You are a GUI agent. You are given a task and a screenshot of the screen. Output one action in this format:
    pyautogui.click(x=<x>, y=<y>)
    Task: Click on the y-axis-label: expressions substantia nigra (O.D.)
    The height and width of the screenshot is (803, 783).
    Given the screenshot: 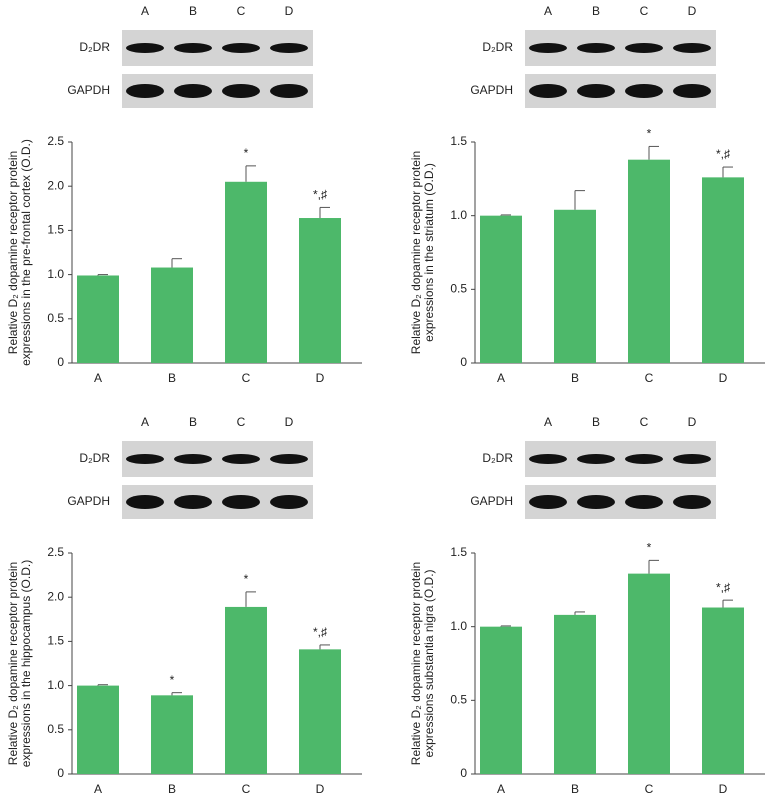 What is the action you would take?
    pyautogui.click(x=429, y=663)
    